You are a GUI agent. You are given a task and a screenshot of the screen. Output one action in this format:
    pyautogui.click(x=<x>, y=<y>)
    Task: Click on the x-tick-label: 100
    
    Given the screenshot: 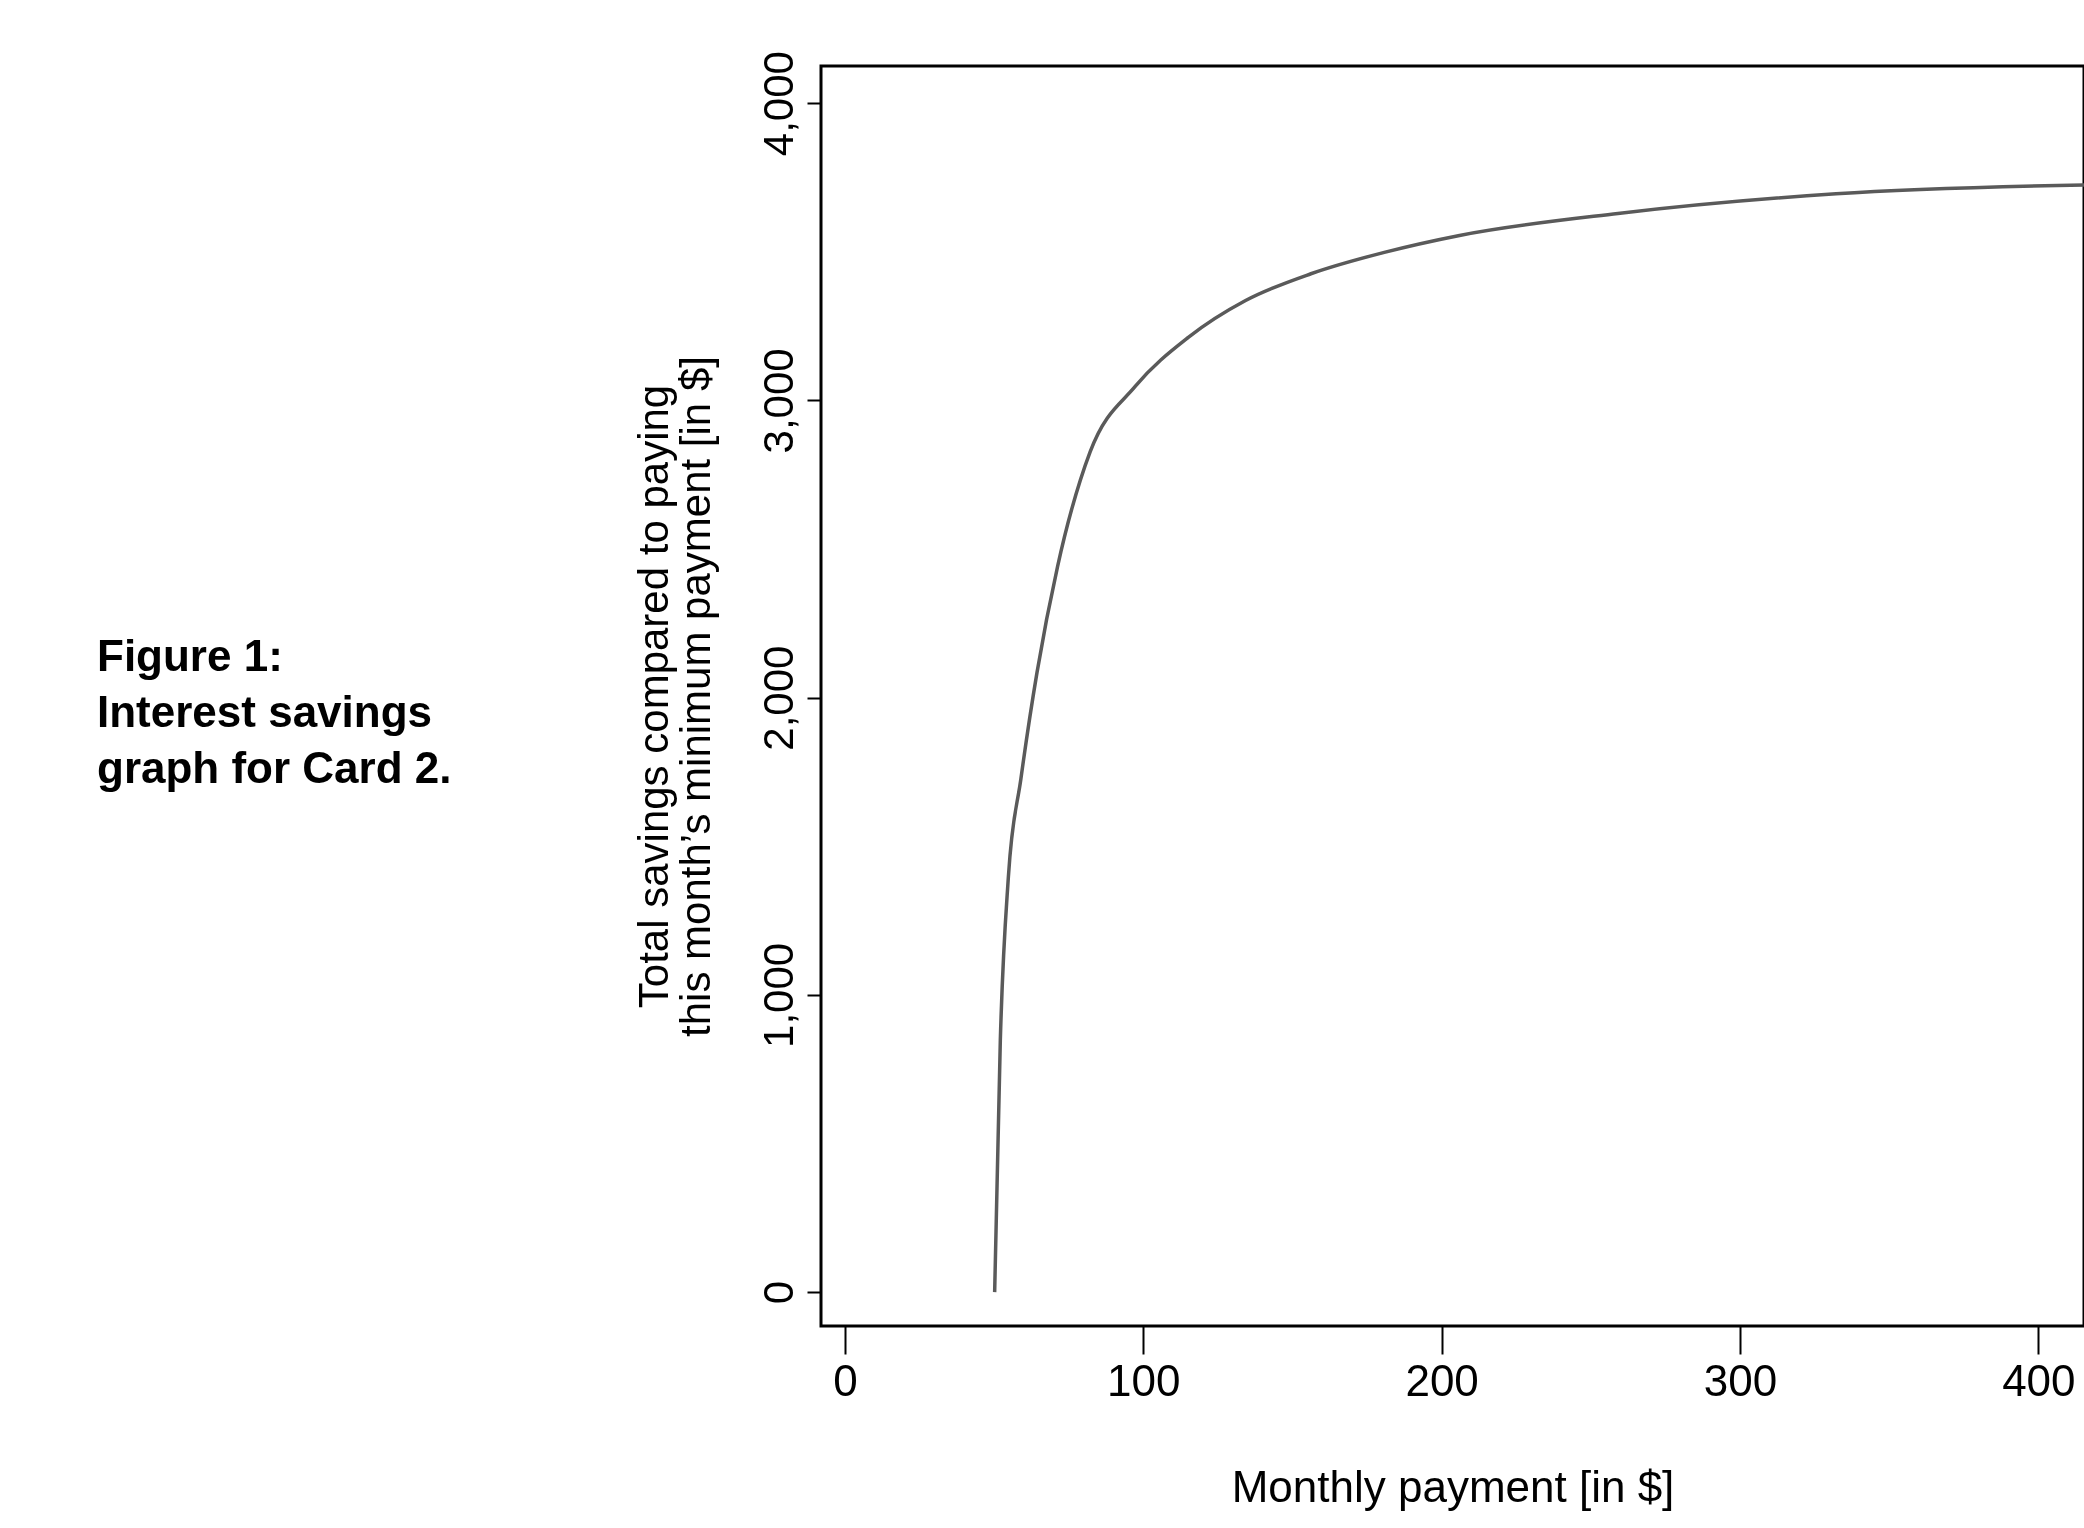 What is the action you would take?
    pyautogui.click(x=1144, y=1380)
    